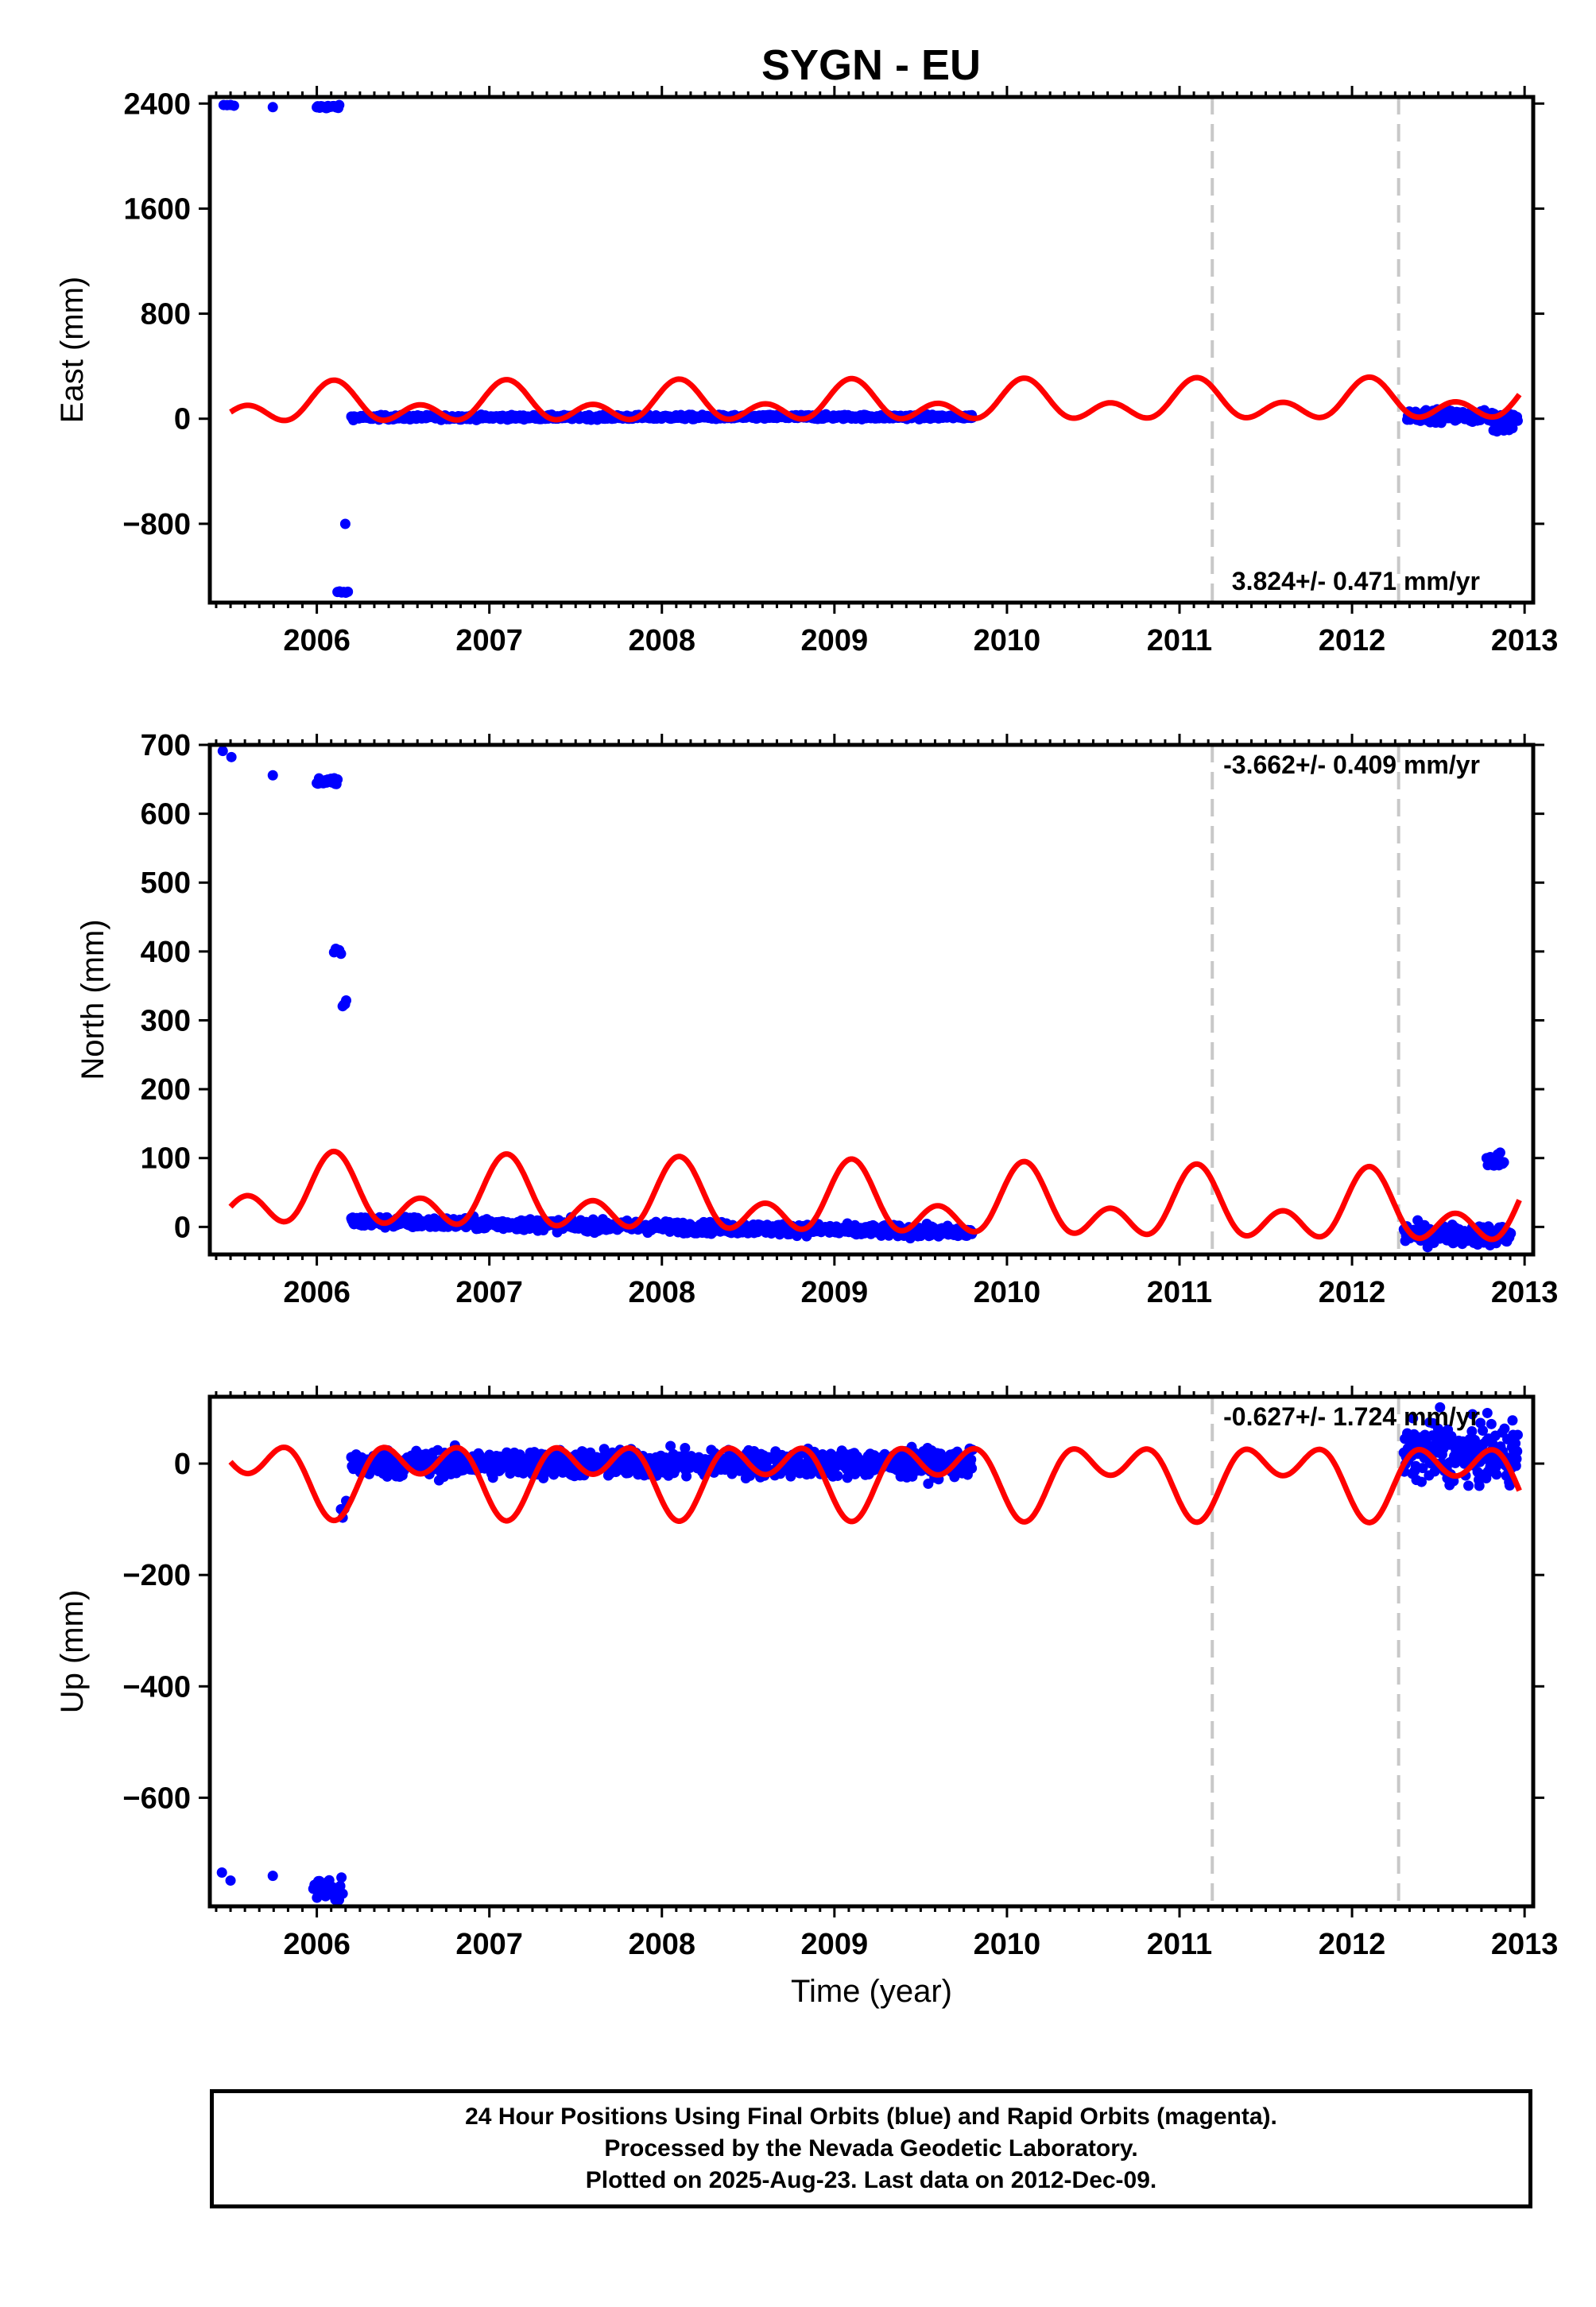 The width and height of the screenshot is (1596, 2307). I want to click on x-axis-label: Time (year), so click(871, 1992).